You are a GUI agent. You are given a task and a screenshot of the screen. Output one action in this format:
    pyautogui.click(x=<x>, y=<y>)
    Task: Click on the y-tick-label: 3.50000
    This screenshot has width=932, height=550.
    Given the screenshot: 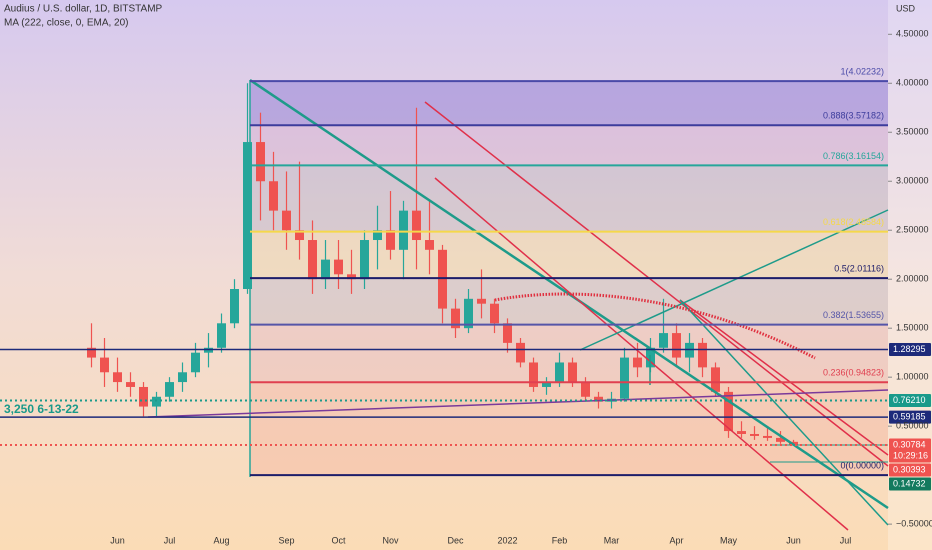 What is the action you would take?
    pyautogui.click(x=912, y=132)
    